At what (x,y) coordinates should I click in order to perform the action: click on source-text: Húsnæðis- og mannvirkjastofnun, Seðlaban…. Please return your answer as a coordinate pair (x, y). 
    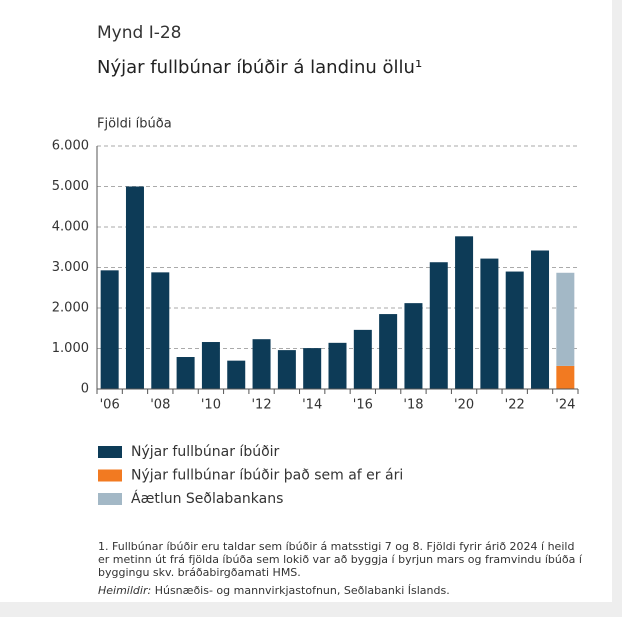
    Looking at the image, I should click on (302, 590).